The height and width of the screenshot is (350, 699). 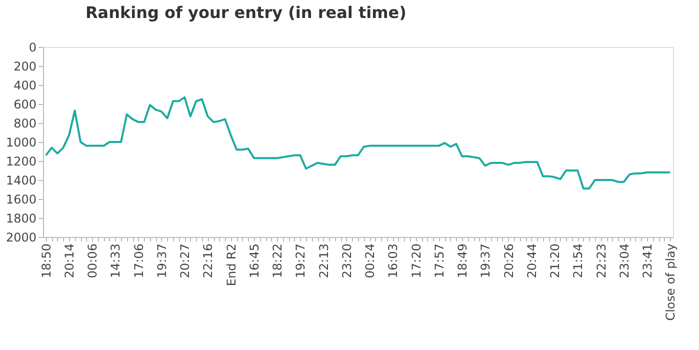 I want to click on x-tick-label: 16:45, so click(x=254, y=261).